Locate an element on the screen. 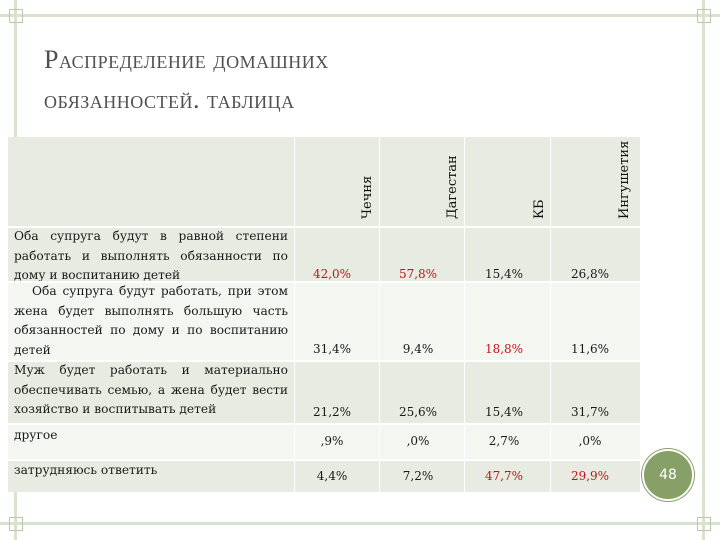 Image resolution: width=720 pixels, height=540 pixels. cell-chechnya: 4,4% is located at coordinates (332, 476).